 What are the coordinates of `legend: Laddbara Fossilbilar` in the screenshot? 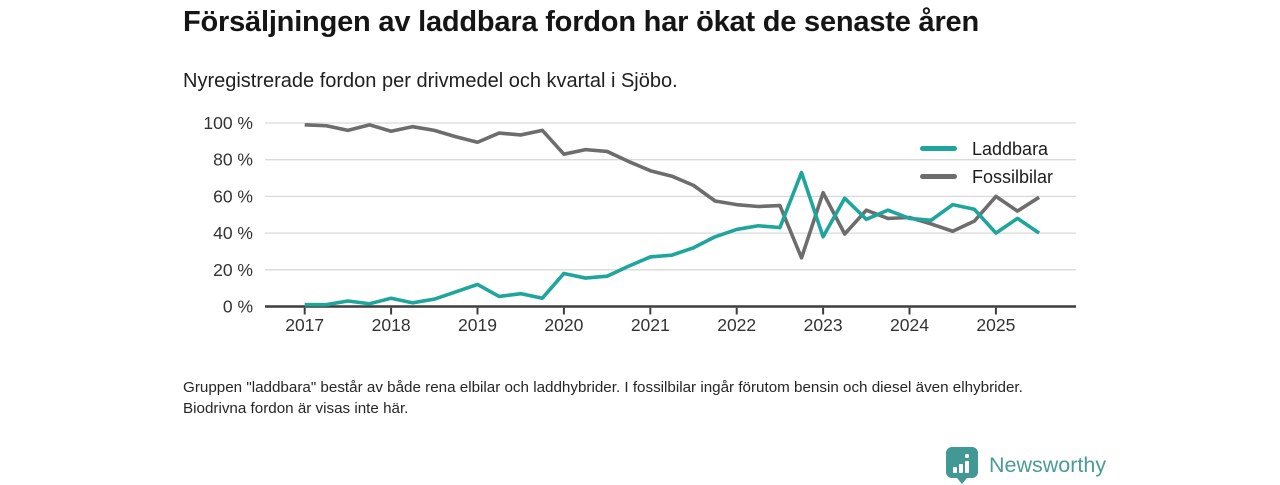 It's located at (986, 167).